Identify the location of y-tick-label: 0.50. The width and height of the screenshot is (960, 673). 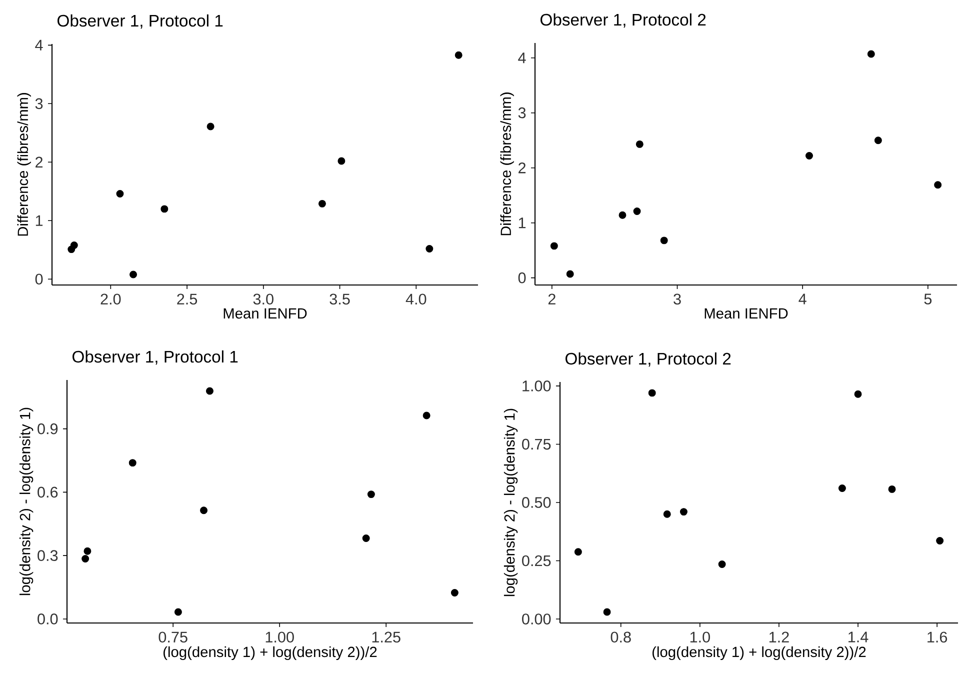
(536, 502).